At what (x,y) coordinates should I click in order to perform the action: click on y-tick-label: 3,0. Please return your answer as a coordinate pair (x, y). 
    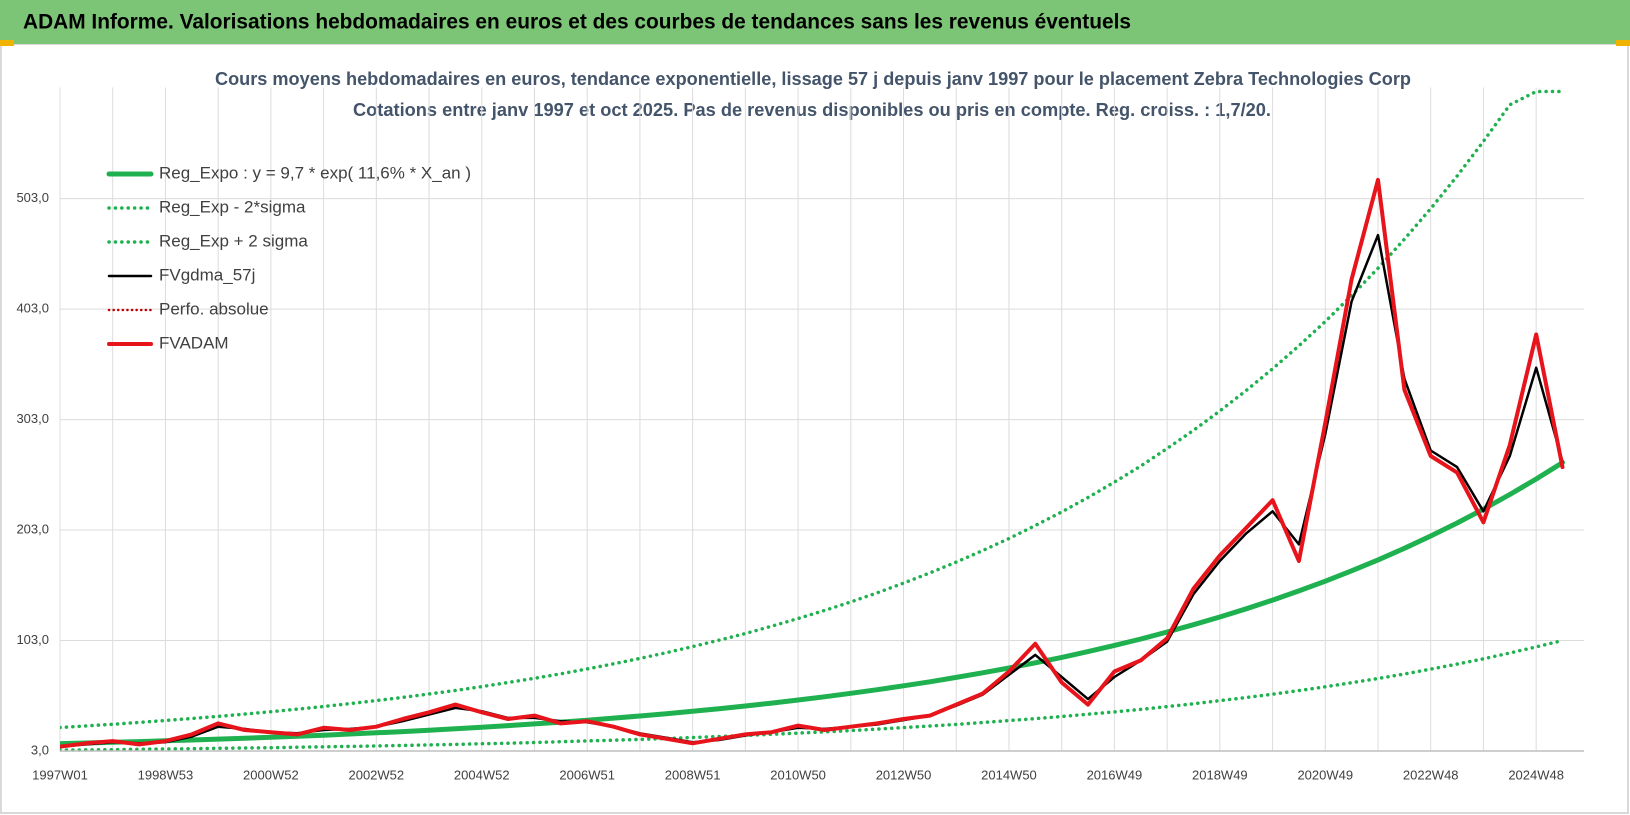
    Looking at the image, I should click on (40, 749).